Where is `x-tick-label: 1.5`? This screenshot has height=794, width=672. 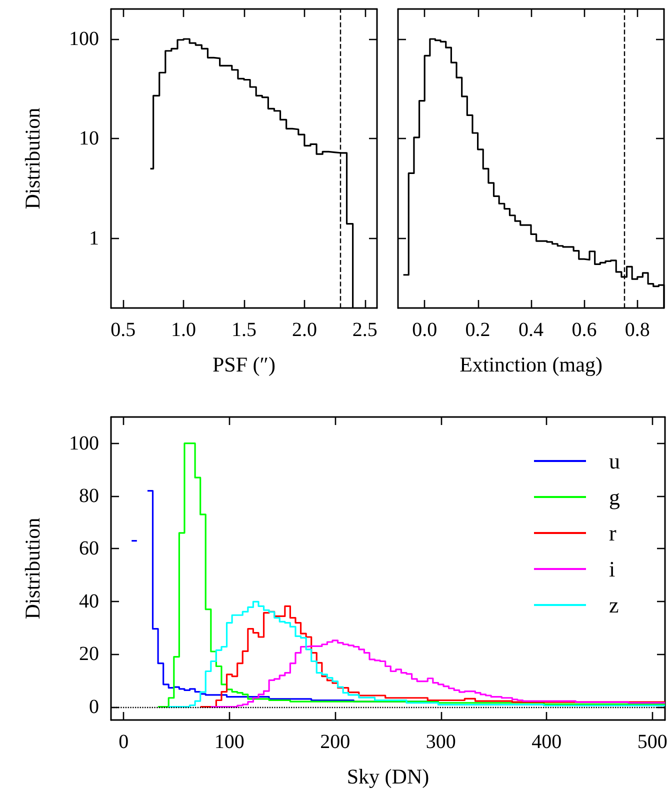 x-tick-label: 1.5 is located at coordinates (244, 330).